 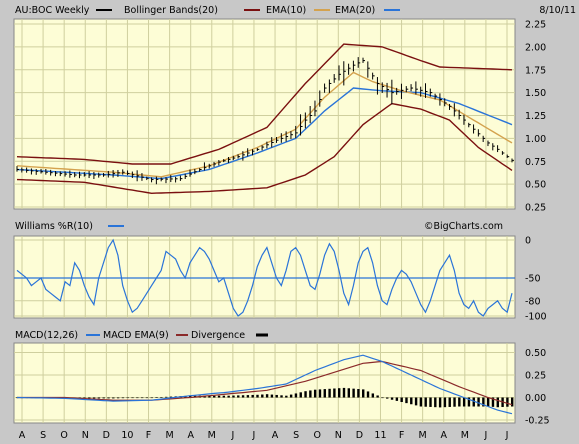 I want to click on williams-y-axis: 0 -50 -80 -100, so click(x=536, y=279).